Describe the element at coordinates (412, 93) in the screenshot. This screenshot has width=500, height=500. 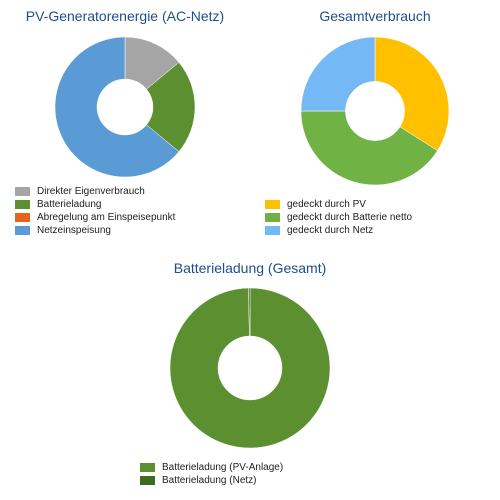
I see `slice-gedeckt-durch-pv` at that location.